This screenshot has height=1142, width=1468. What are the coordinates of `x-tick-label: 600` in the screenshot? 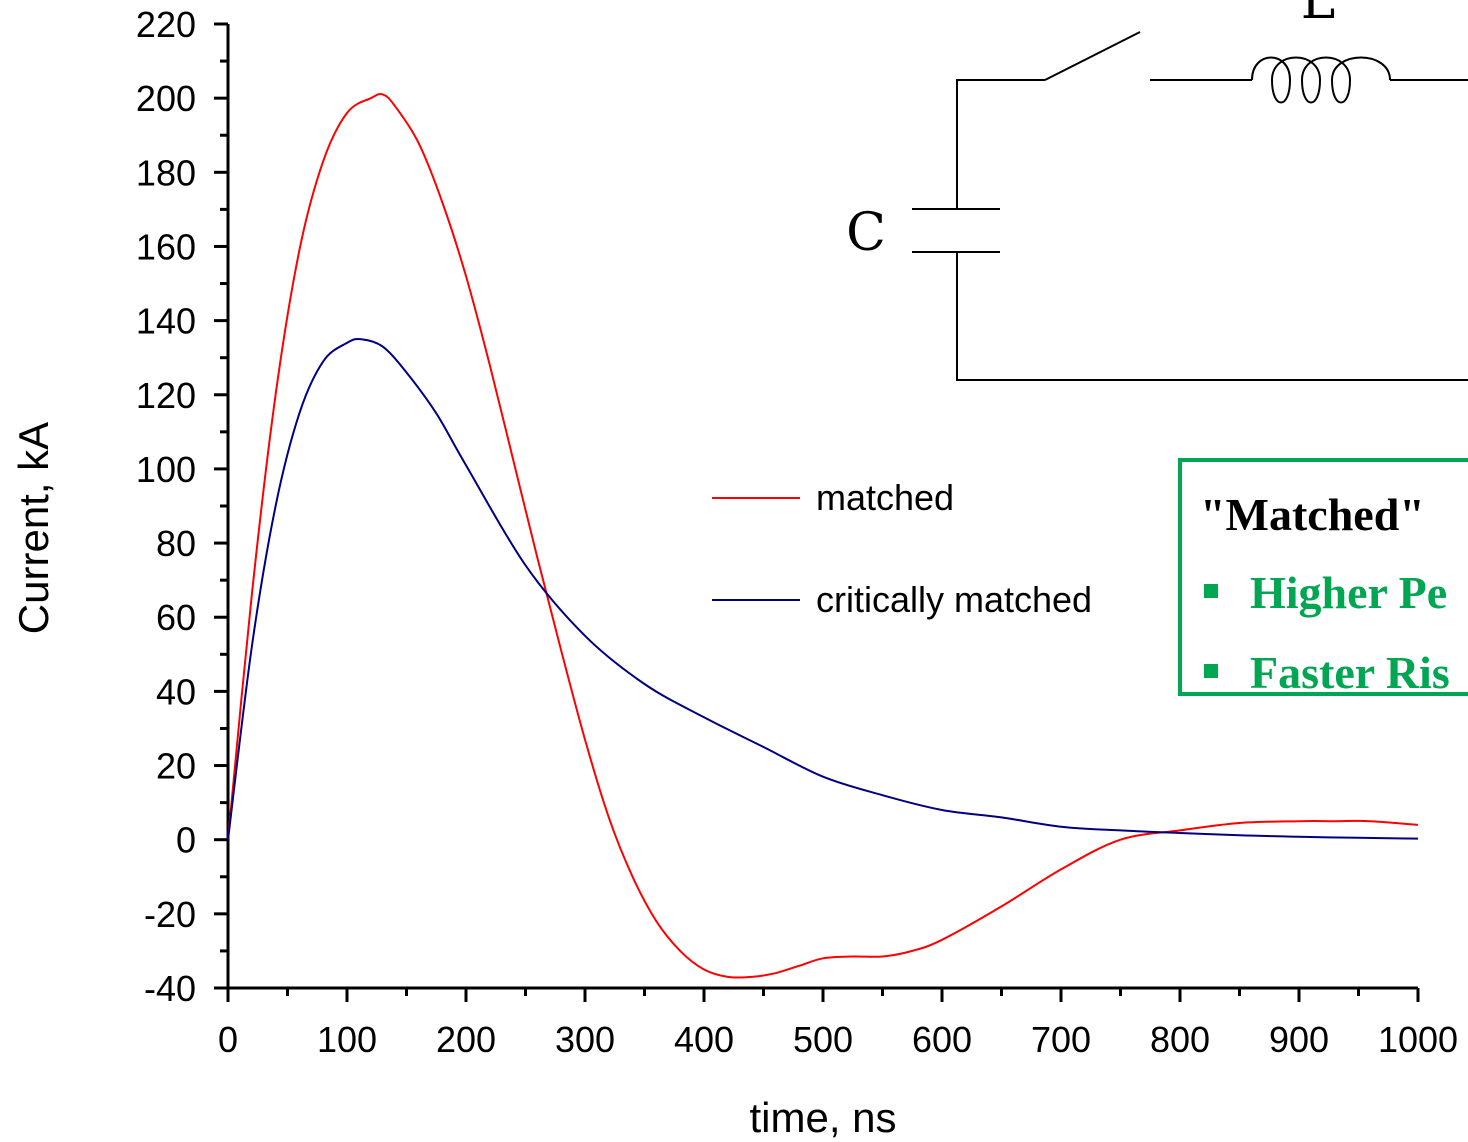 It's located at (942, 1039).